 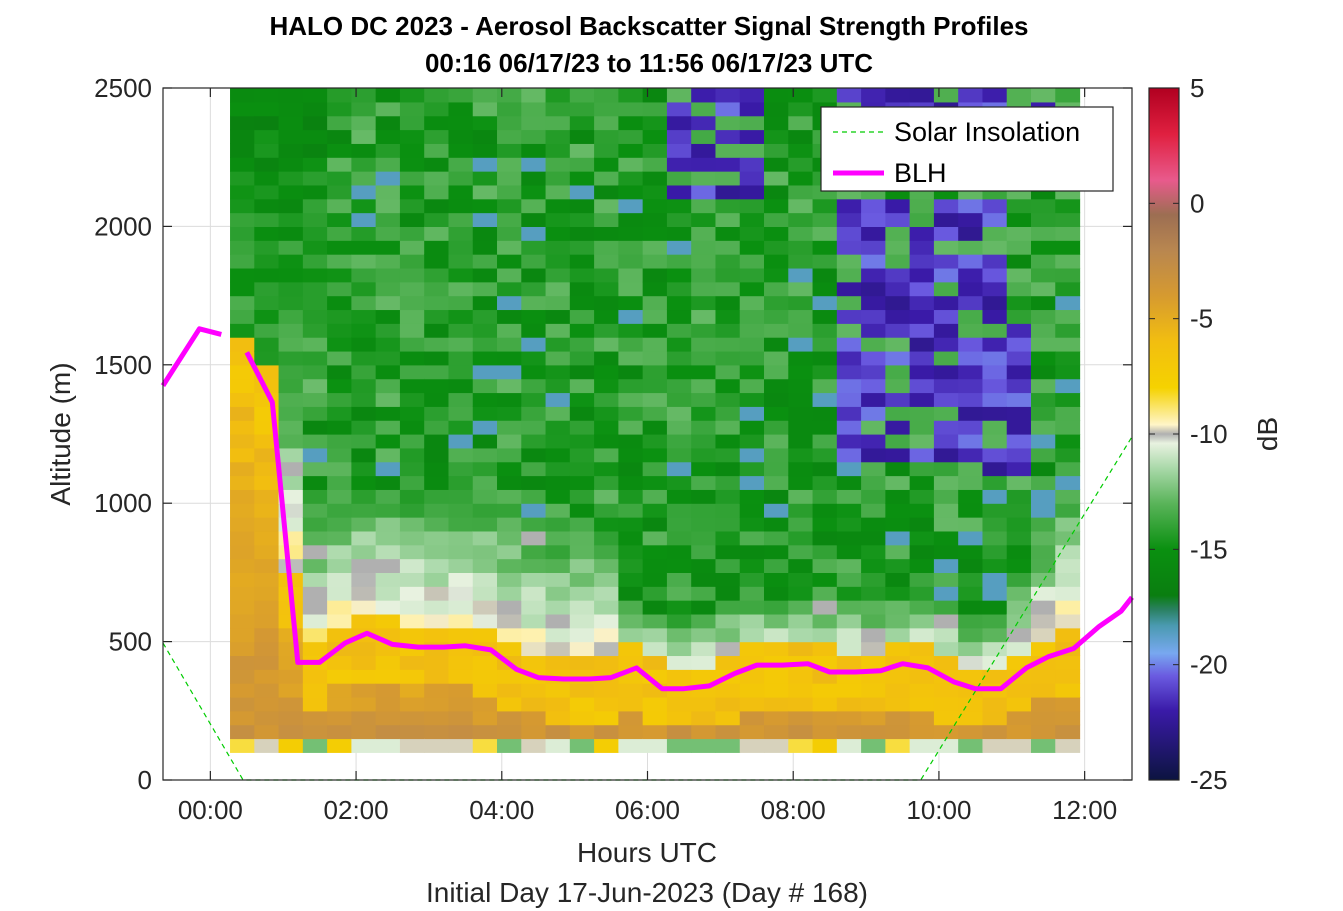 What do you see at coordinates (123, 365) in the screenshot?
I see `y-tick-label: 1500` at bounding box center [123, 365].